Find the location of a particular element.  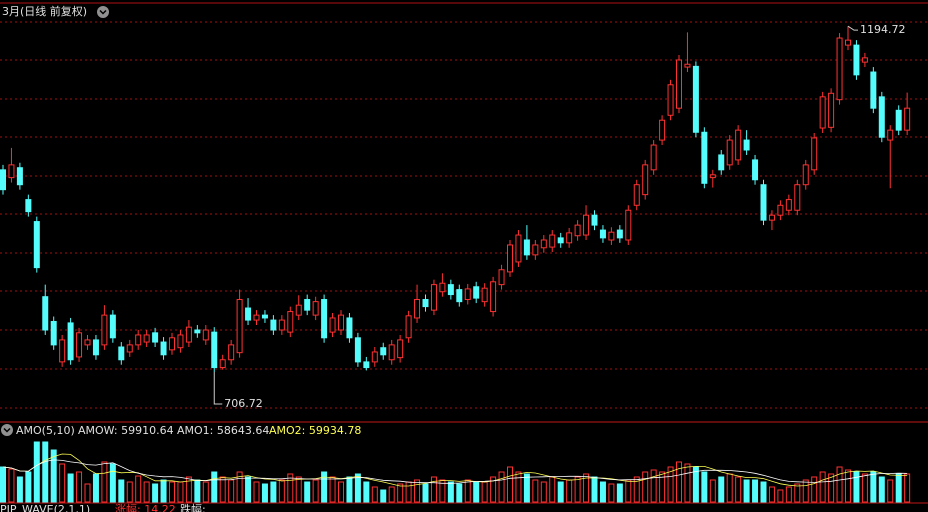

max-label: 1194.72 is located at coordinates (883, 29).